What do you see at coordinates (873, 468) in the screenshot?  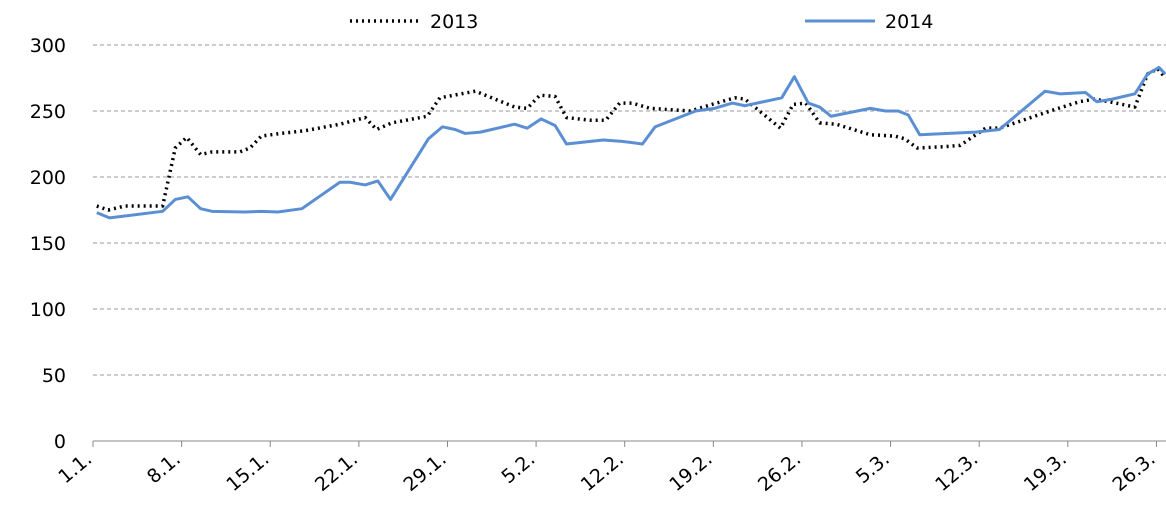 I see `x-tick-label: 5.3.` at bounding box center [873, 468].